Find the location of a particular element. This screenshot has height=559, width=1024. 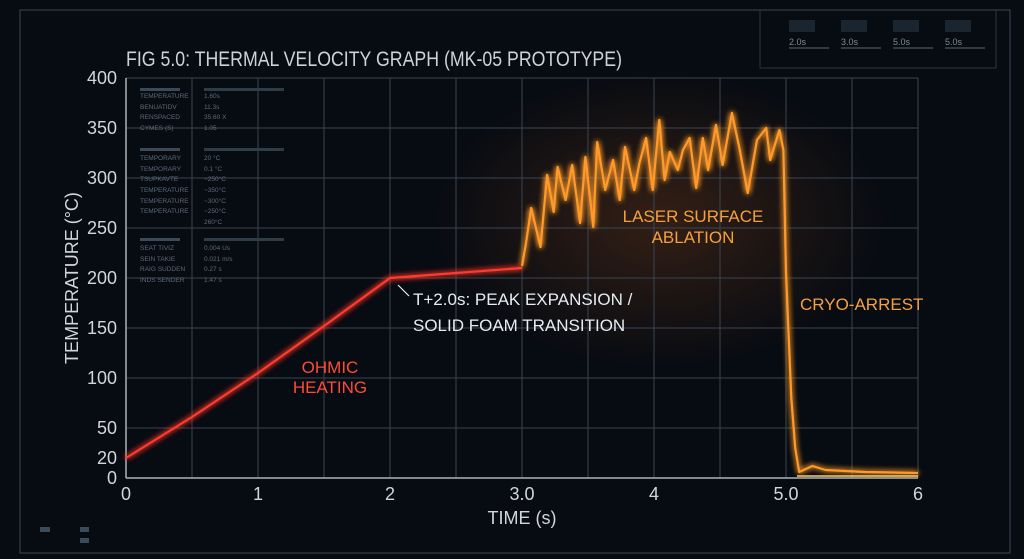

annotation-ohmic-2: HEATING is located at coordinates (330, 387).